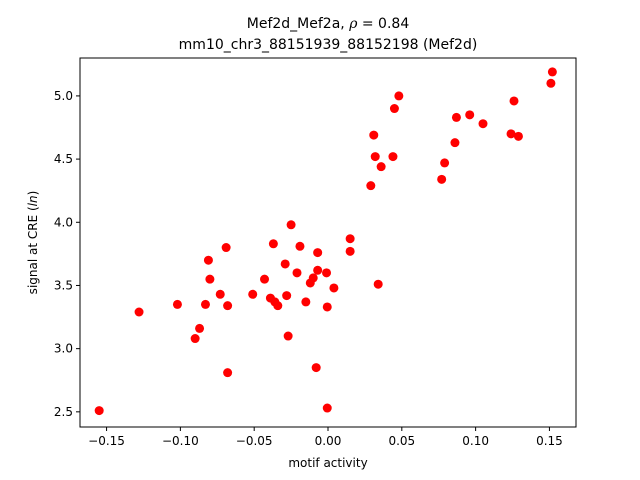  Describe the element at coordinates (106, 441) in the screenshot. I see `x-tick-label: −0.15` at that location.